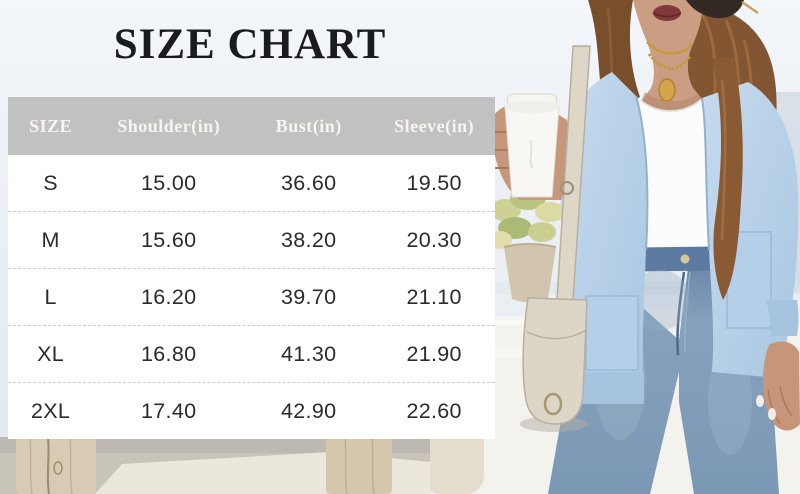 This screenshot has height=494, width=800. What do you see at coordinates (669, 71) in the screenshot?
I see `gold-necklace` at bounding box center [669, 71].